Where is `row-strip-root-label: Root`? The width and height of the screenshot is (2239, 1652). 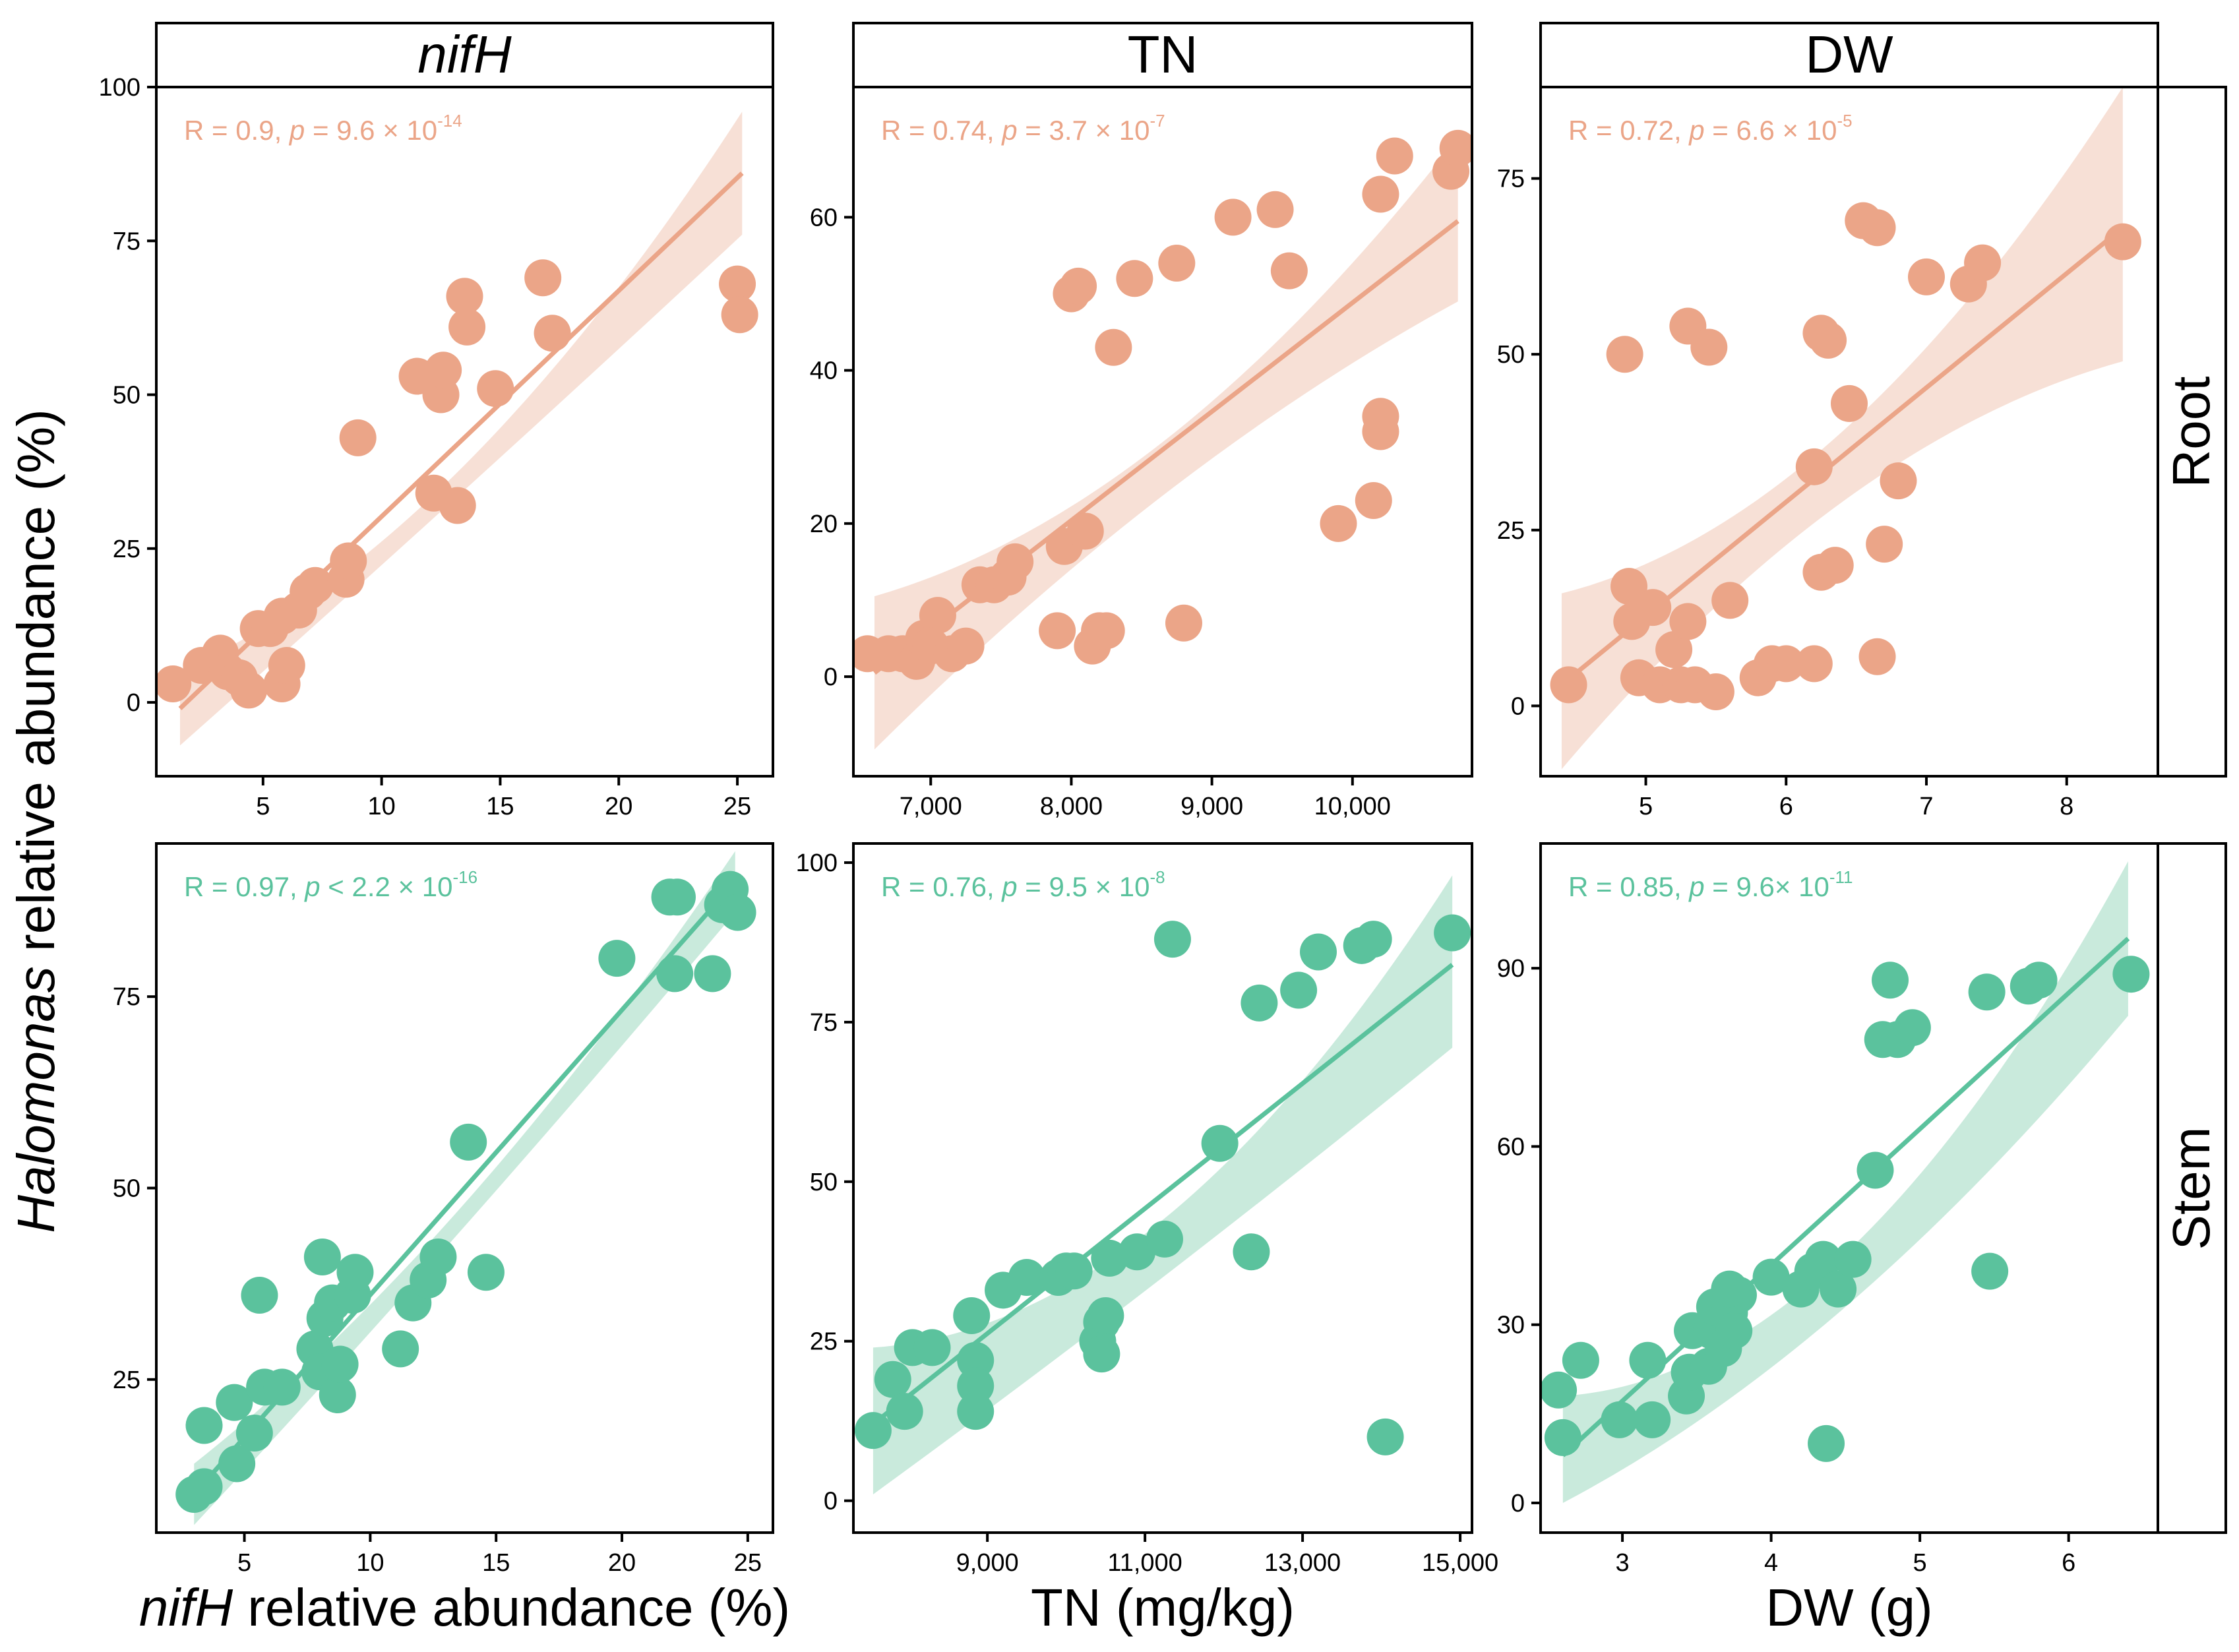
row-strip-root-label: Root is located at coordinates (2191, 432).